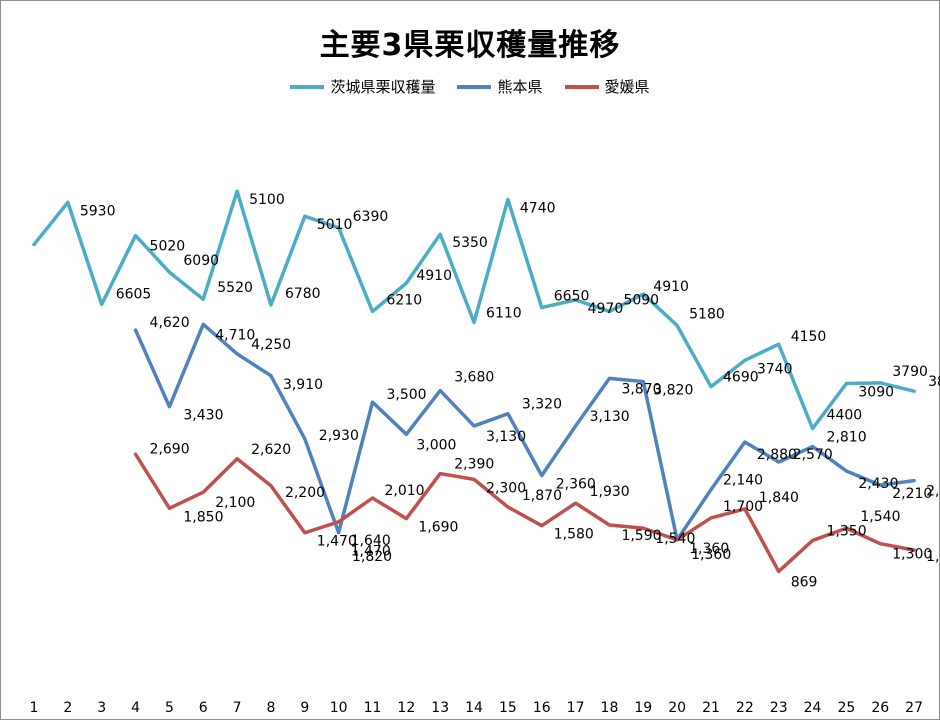  I want to click on legend-swatch-ibaraki, so click(307, 86).